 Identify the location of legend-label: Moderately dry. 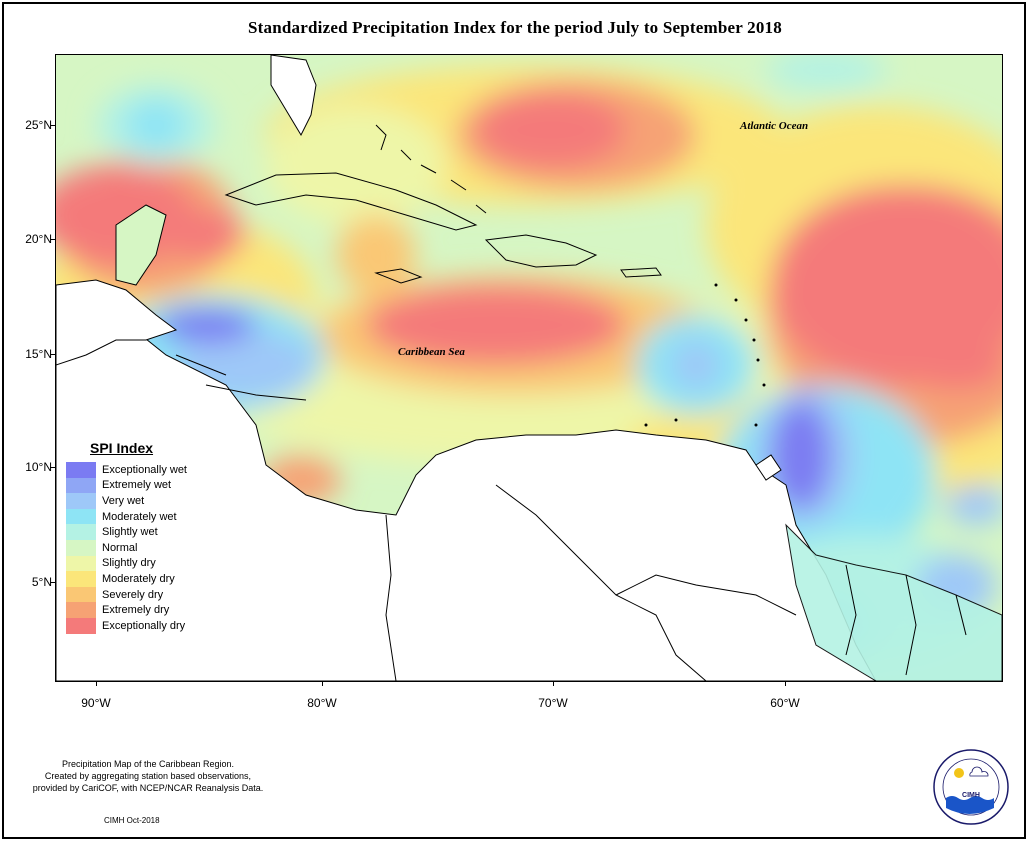
(138, 578).